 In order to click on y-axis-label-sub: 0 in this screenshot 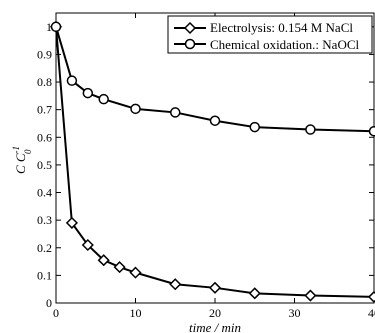, I will do `click(28, 151)`.